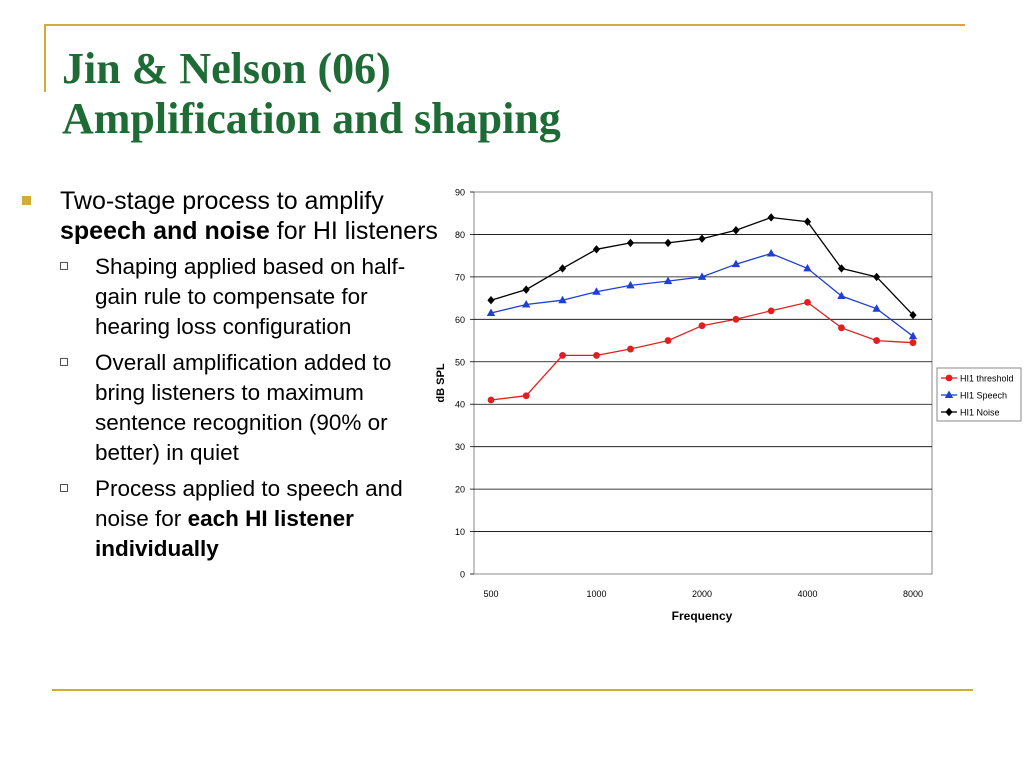 The height and width of the screenshot is (768, 1024). What do you see at coordinates (980, 413) in the screenshot?
I see `legend-label: HI1 Noise` at bounding box center [980, 413].